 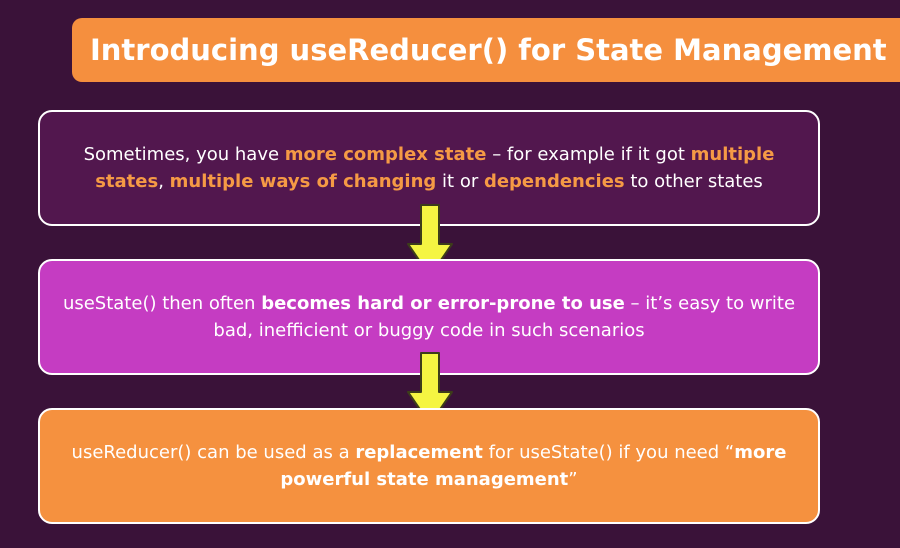 What do you see at coordinates (303, 181) in the screenshot?
I see `box1-highlight-multiple-ways: multiple ways of changing` at bounding box center [303, 181].